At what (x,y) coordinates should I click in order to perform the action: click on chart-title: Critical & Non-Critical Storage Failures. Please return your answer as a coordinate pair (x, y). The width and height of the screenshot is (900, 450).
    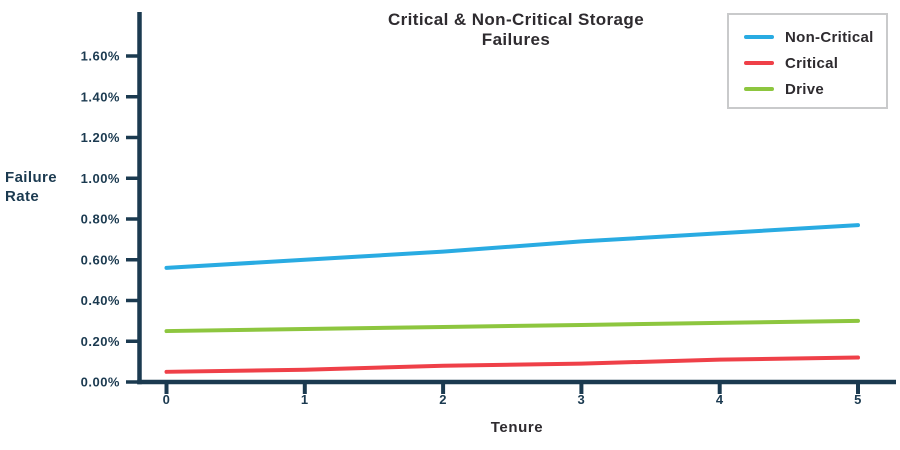
    Looking at the image, I should click on (516, 29).